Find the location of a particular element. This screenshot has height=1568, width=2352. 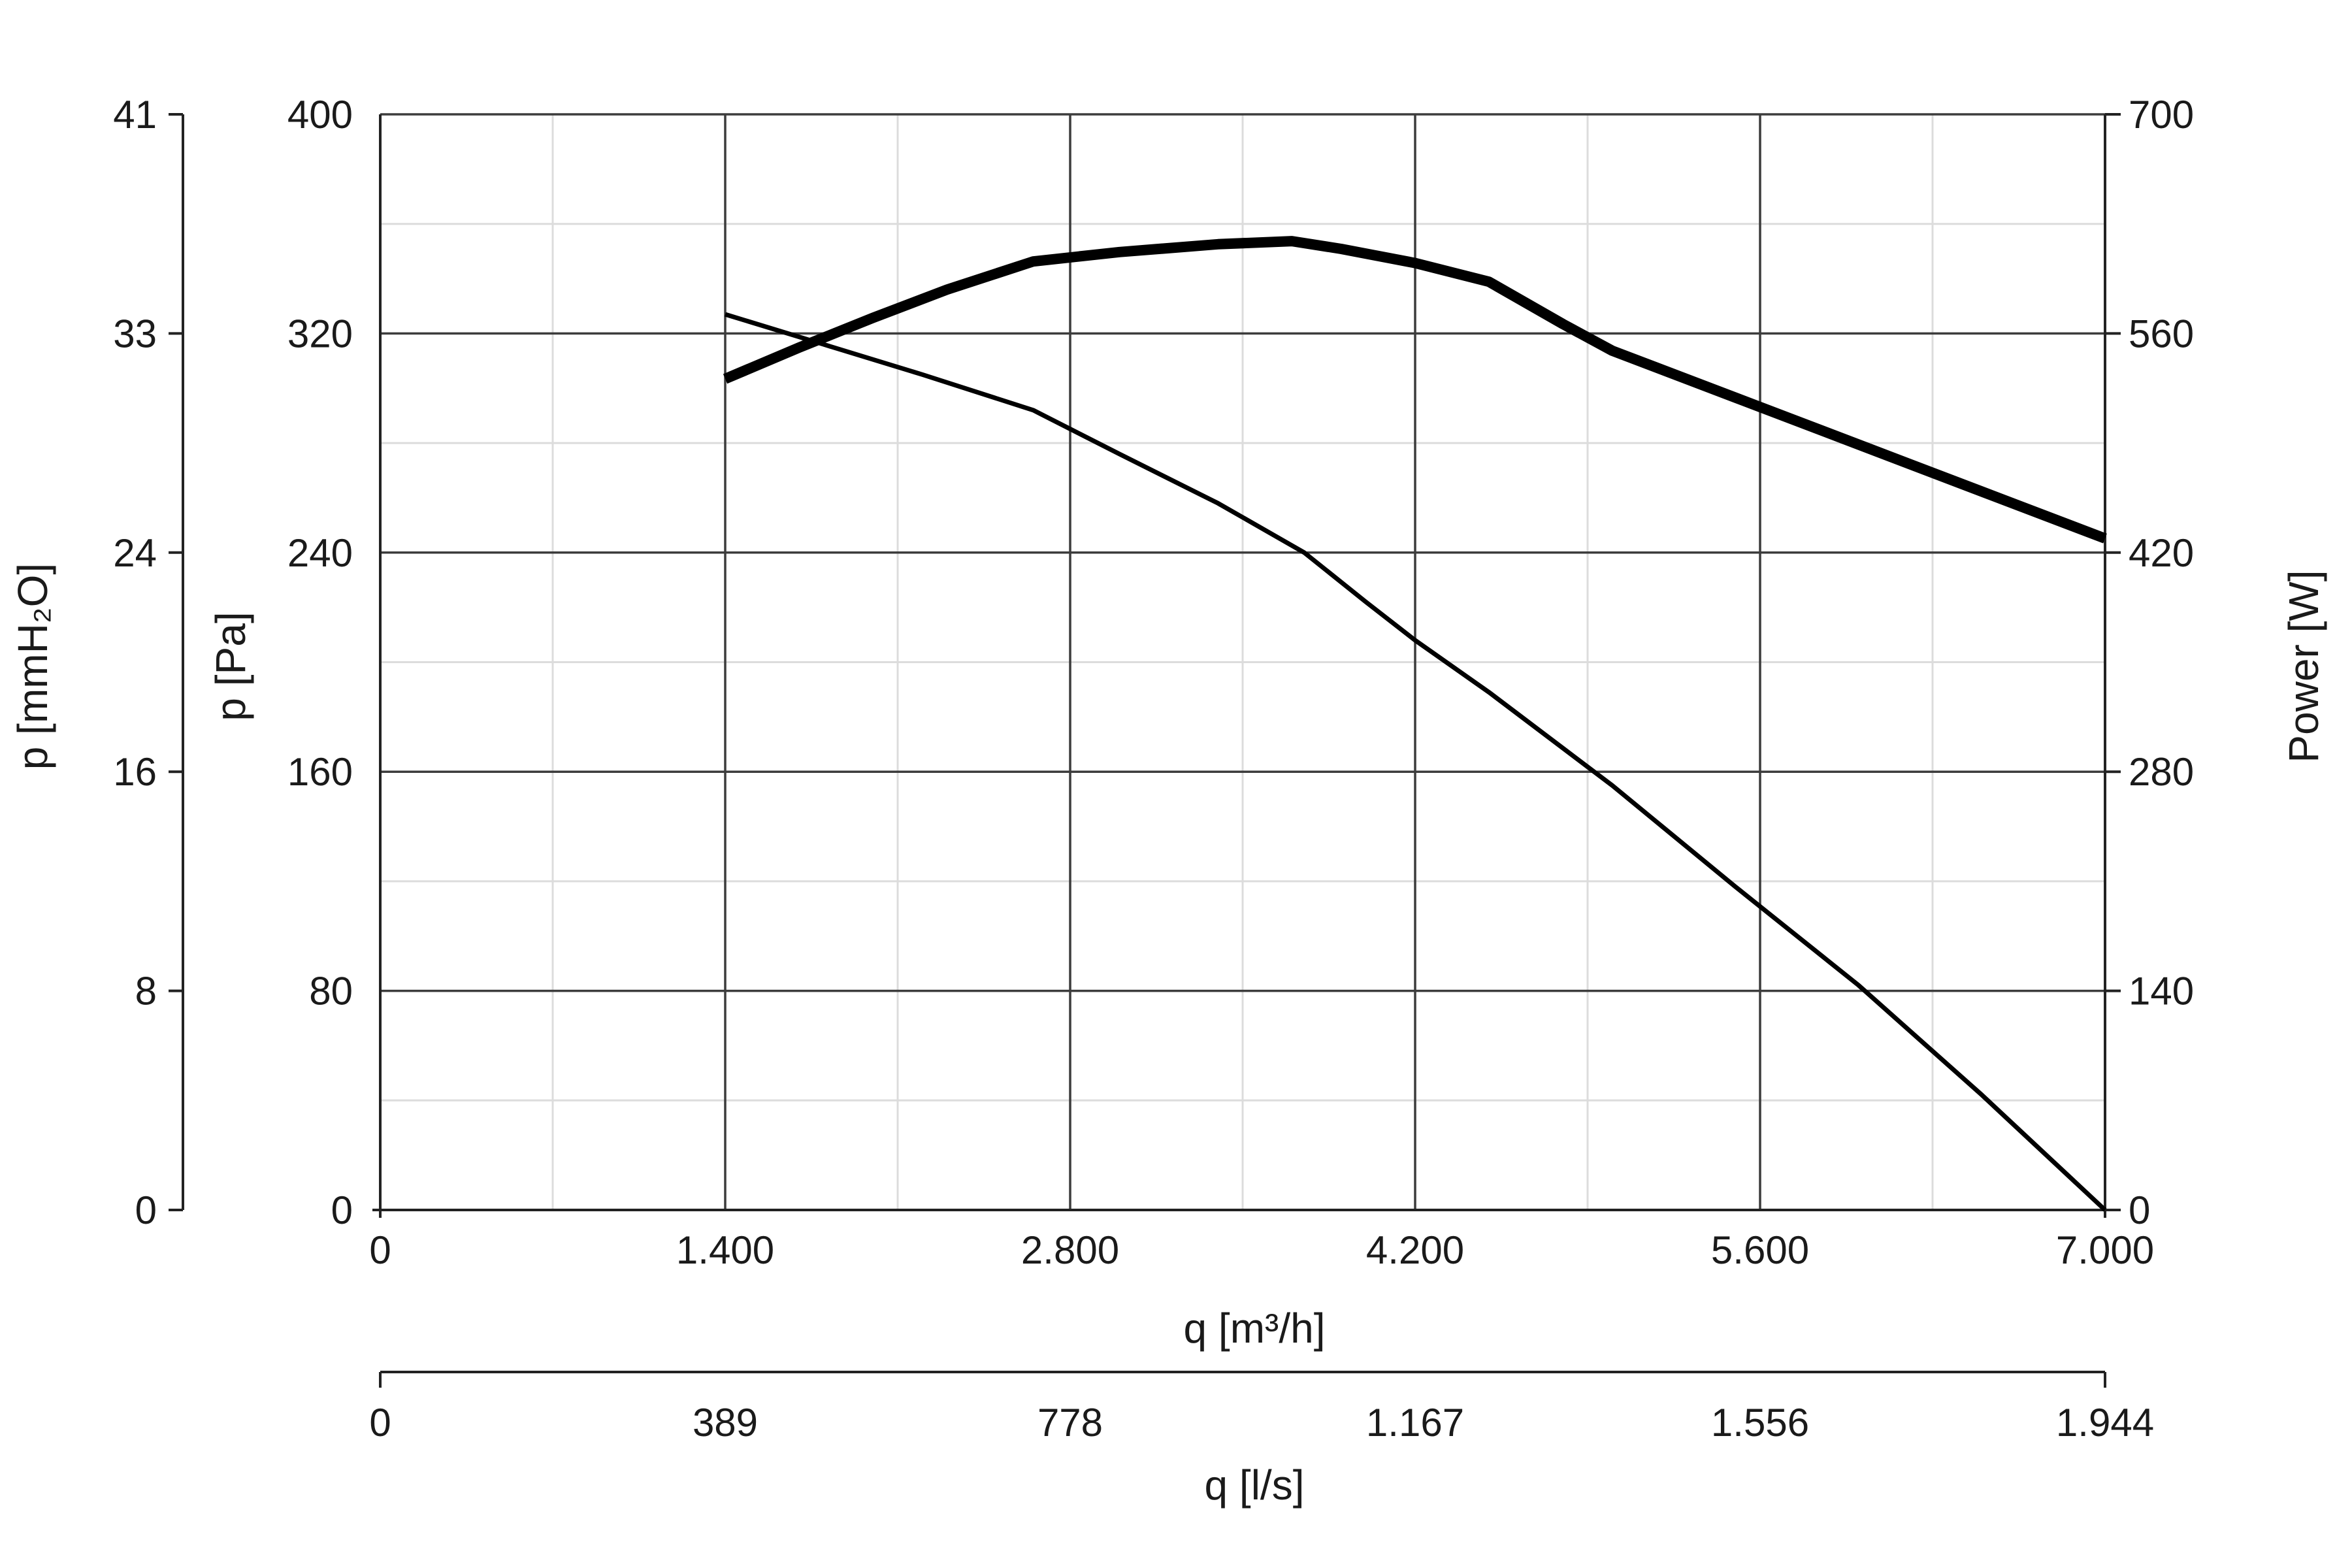

y-tick-label: 160 is located at coordinates (320, 772).